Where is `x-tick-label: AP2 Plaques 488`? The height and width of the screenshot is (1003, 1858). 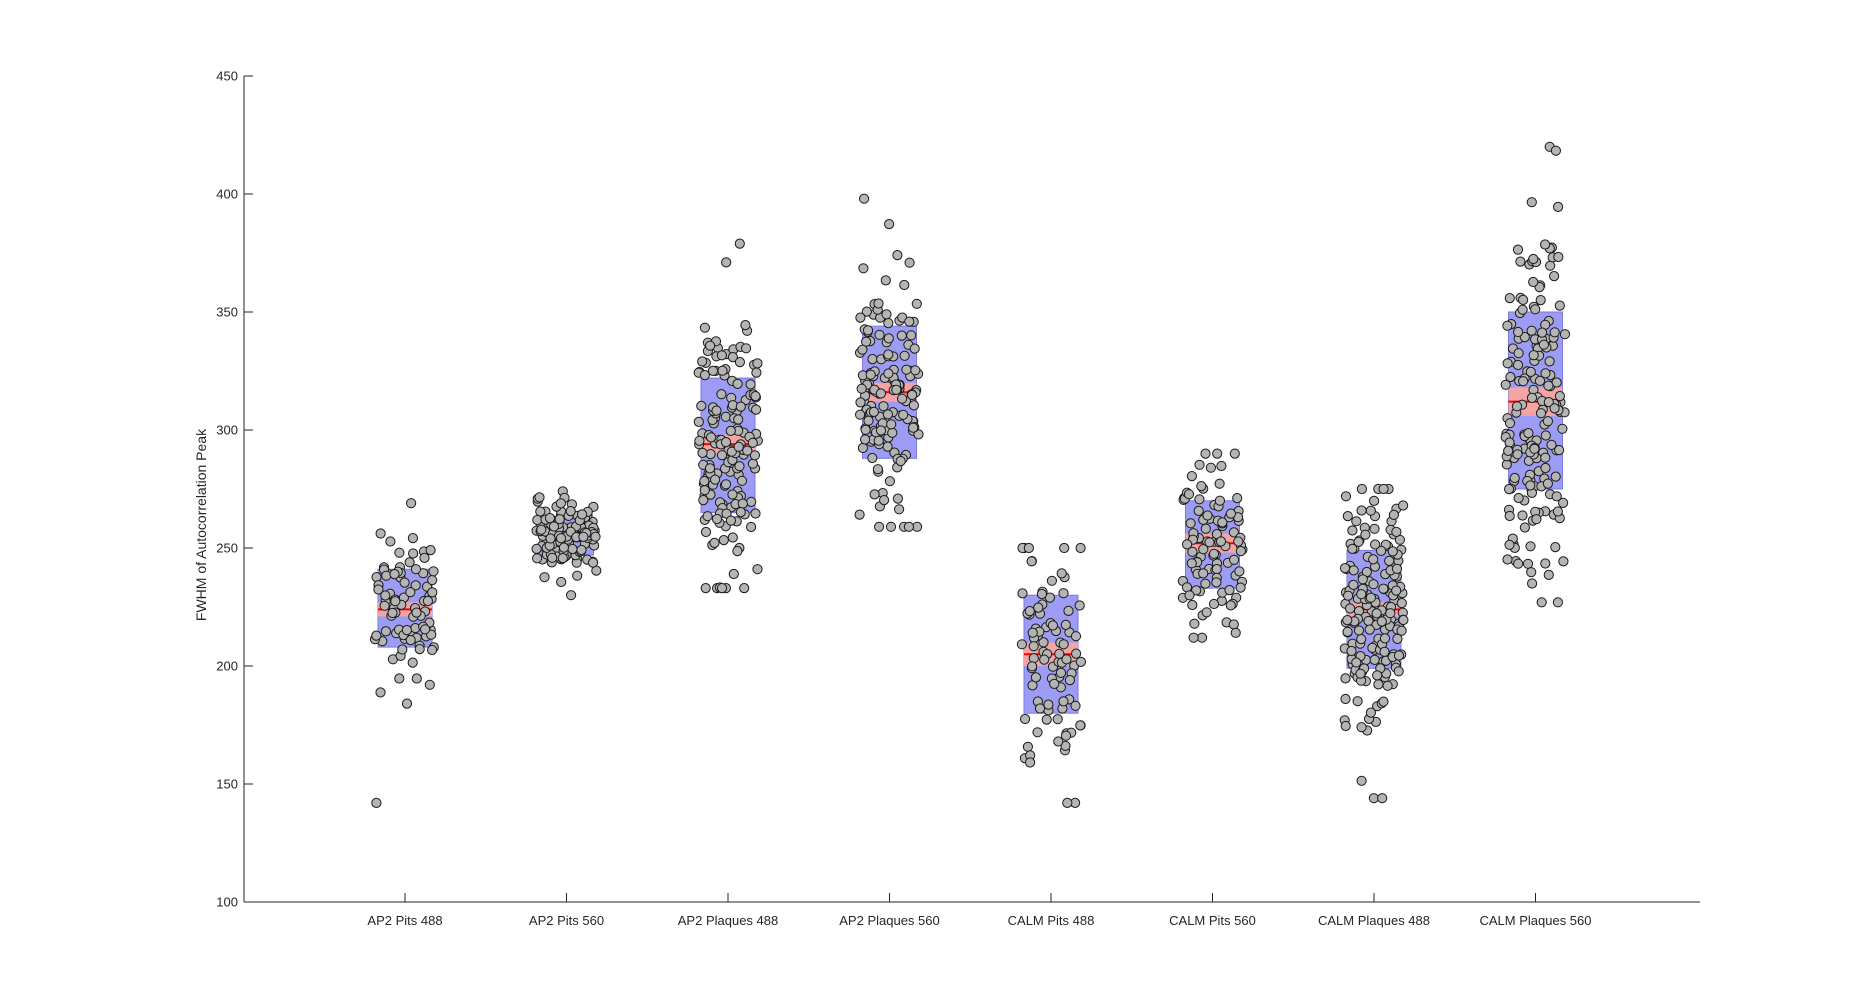
x-tick-label: AP2 Plaques 488 is located at coordinates (728, 920).